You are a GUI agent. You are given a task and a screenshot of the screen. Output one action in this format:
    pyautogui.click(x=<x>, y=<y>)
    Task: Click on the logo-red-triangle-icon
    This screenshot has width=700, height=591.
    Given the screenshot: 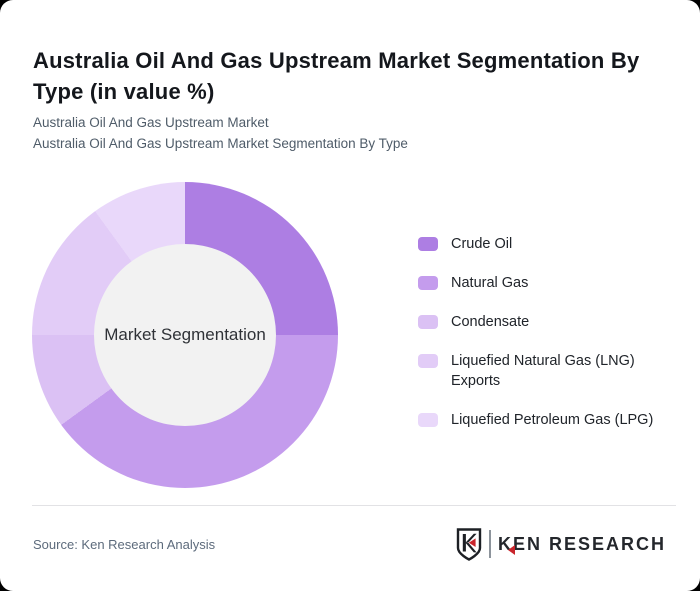 What is the action you would take?
    pyautogui.click(x=511, y=549)
    